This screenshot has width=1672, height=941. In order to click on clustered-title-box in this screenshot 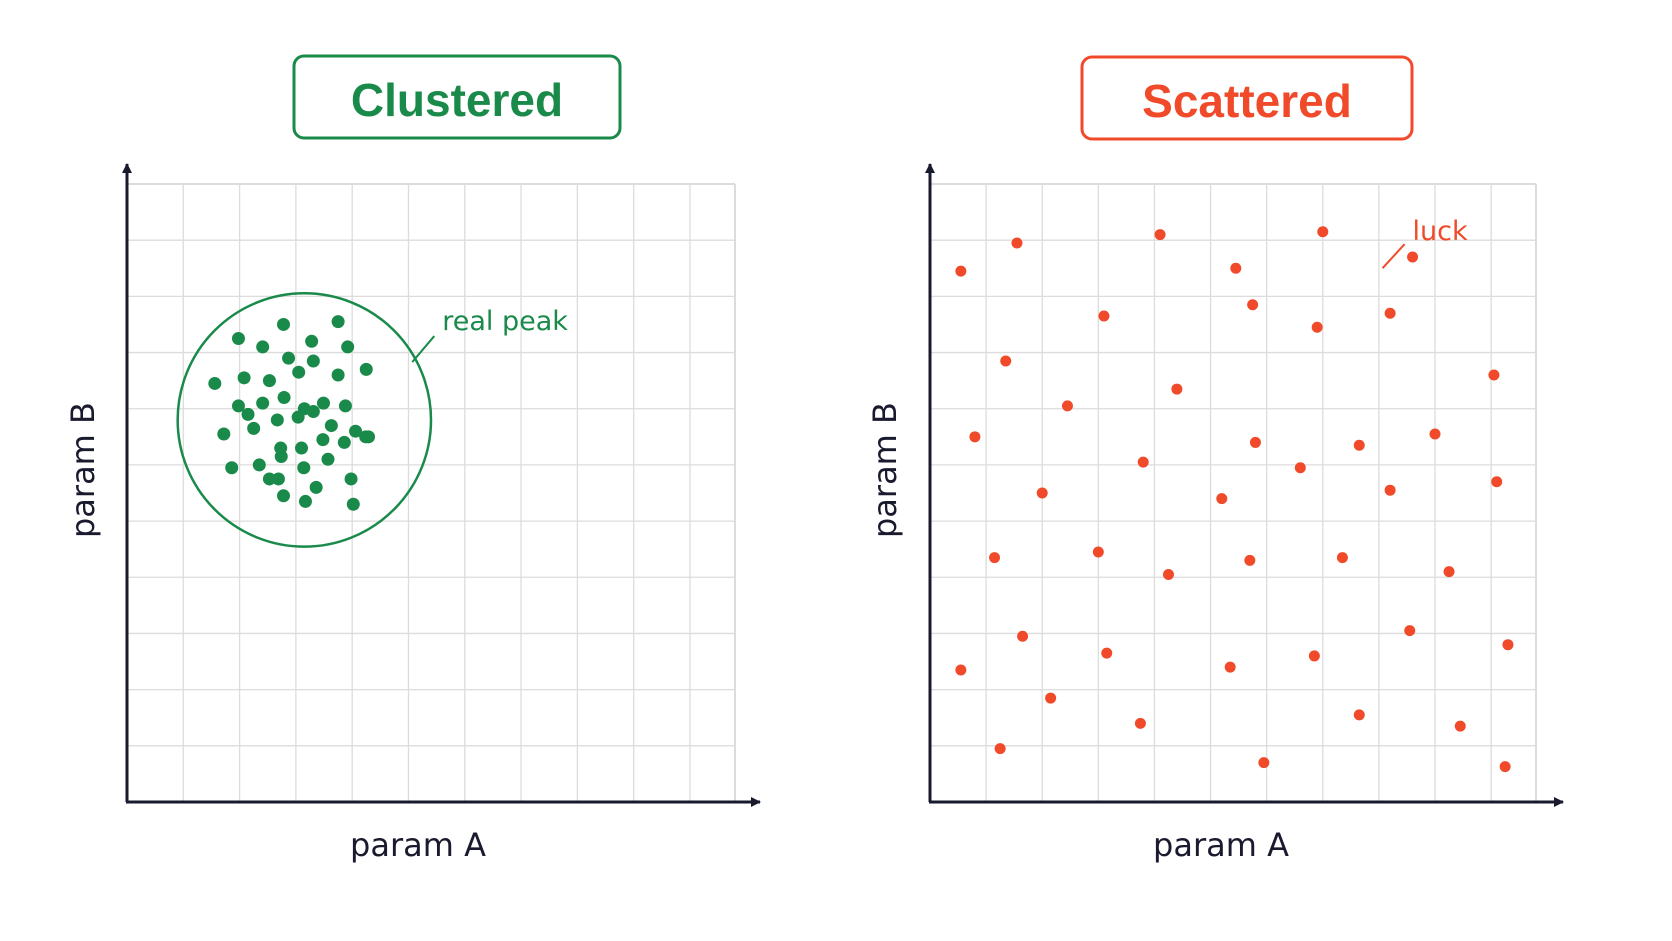, I will do `click(457, 97)`.